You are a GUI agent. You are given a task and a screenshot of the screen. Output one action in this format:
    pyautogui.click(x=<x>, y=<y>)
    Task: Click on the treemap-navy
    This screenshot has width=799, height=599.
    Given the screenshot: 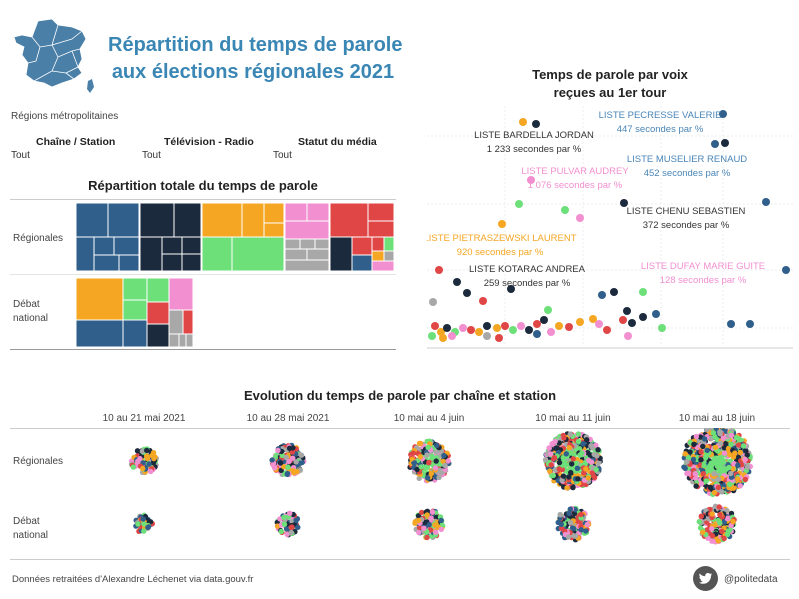 What is the action you would take?
    pyautogui.click(x=170, y=237)
    